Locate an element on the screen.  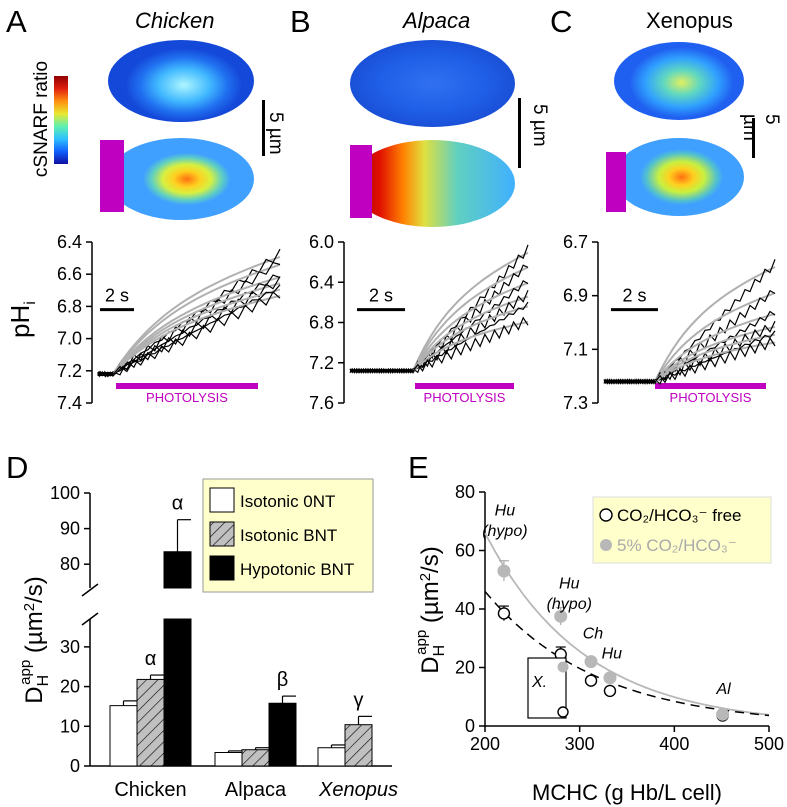
bar-upper is located at coordinates (177, 570).